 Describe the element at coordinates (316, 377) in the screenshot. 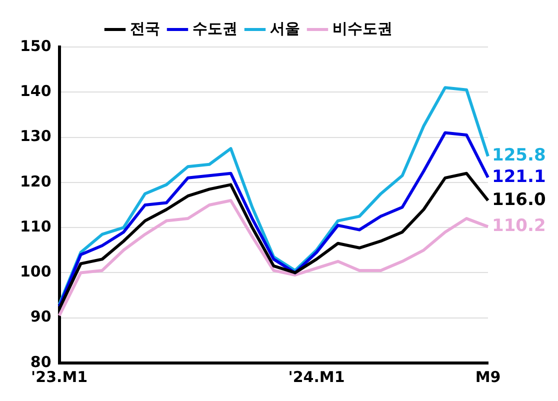

I see `x-tick-label: '24.M1` at that location.